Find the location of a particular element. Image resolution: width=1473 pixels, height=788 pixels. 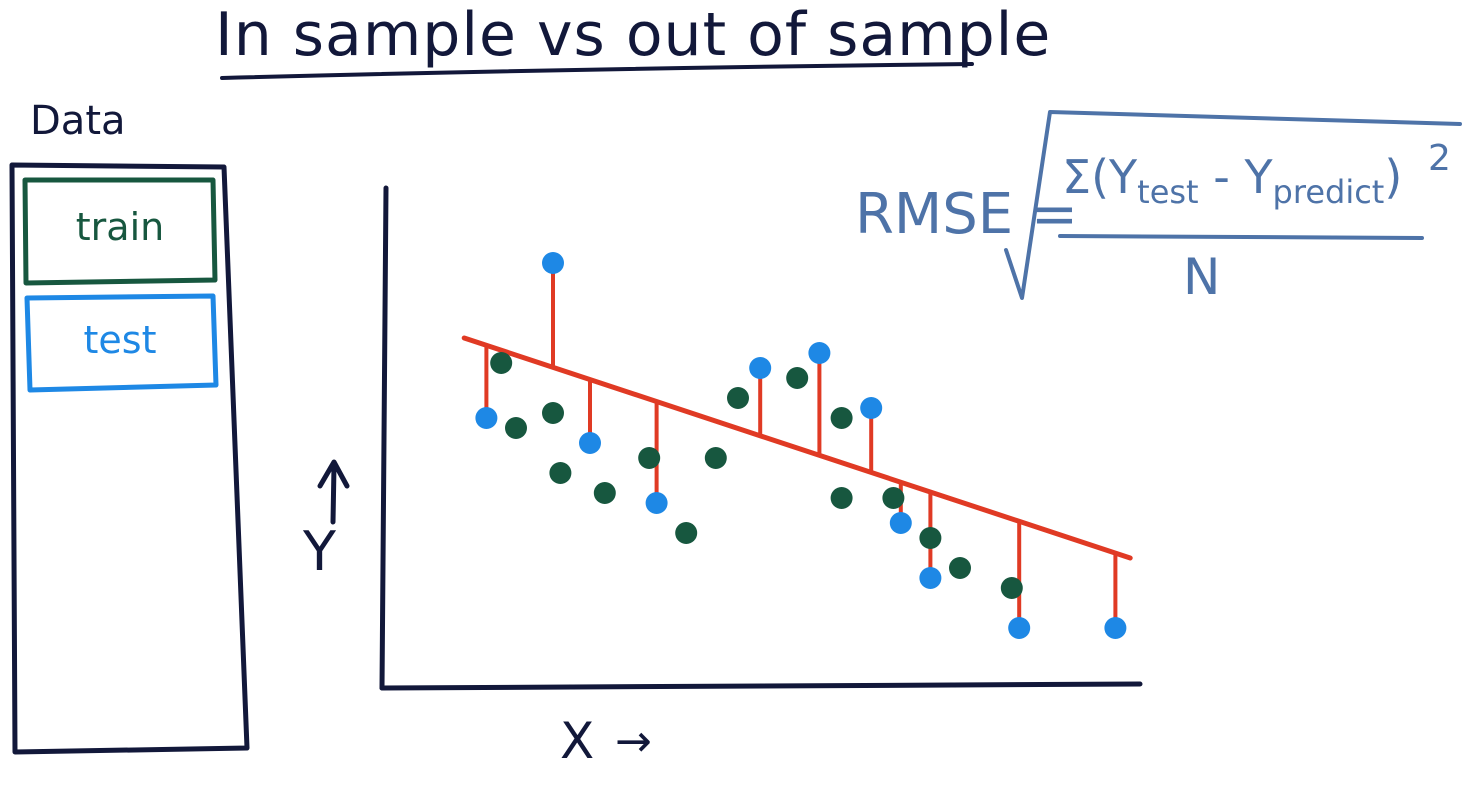

y-test-subscript: test is located at coordinates (1168, 192).